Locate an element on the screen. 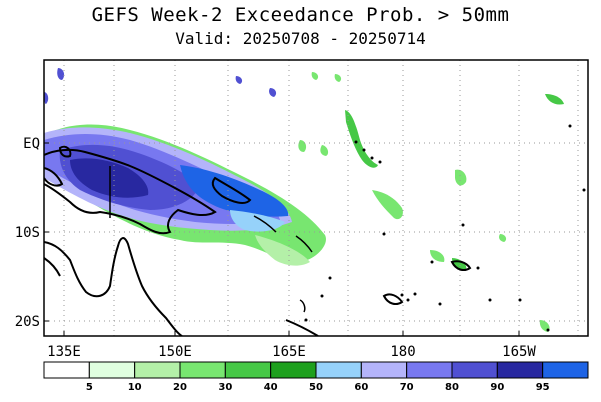 Image resolution: width=601 pixels, height=402 pixels. colorbar-label: 10 is located at coordinates (135, 387).